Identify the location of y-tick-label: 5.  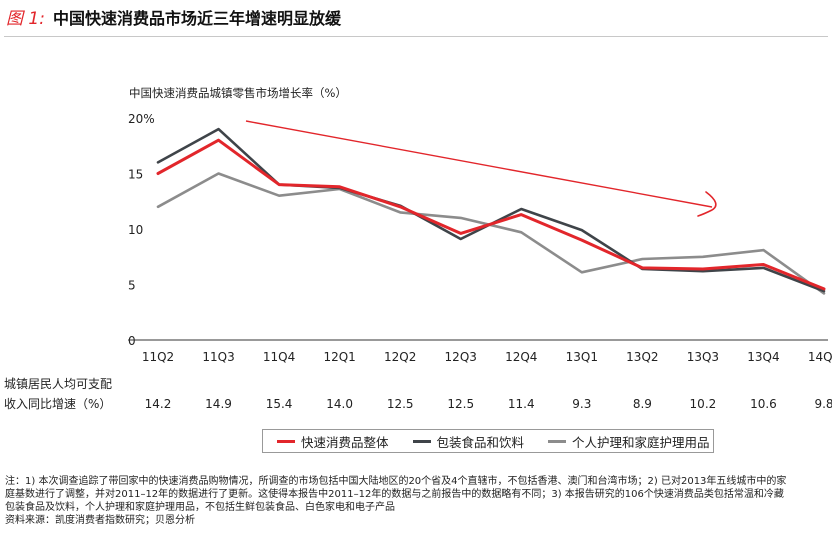
(132, 286).